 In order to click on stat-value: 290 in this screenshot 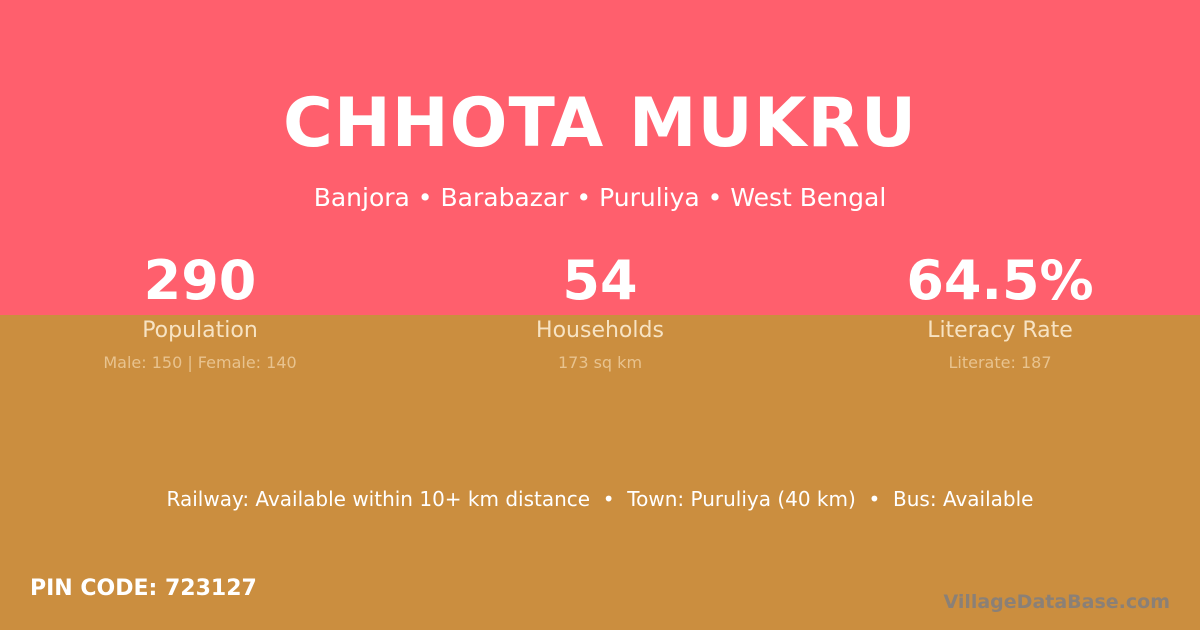, I will do `click(200, 280)`.